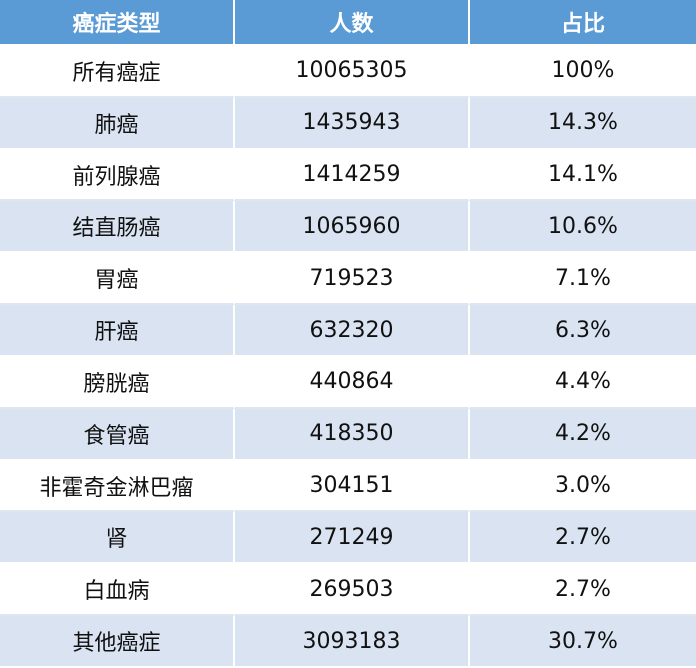 The width and height of the screenshot is (696, 668). I want to click on table-cell: 3093183, so click(352, 642).